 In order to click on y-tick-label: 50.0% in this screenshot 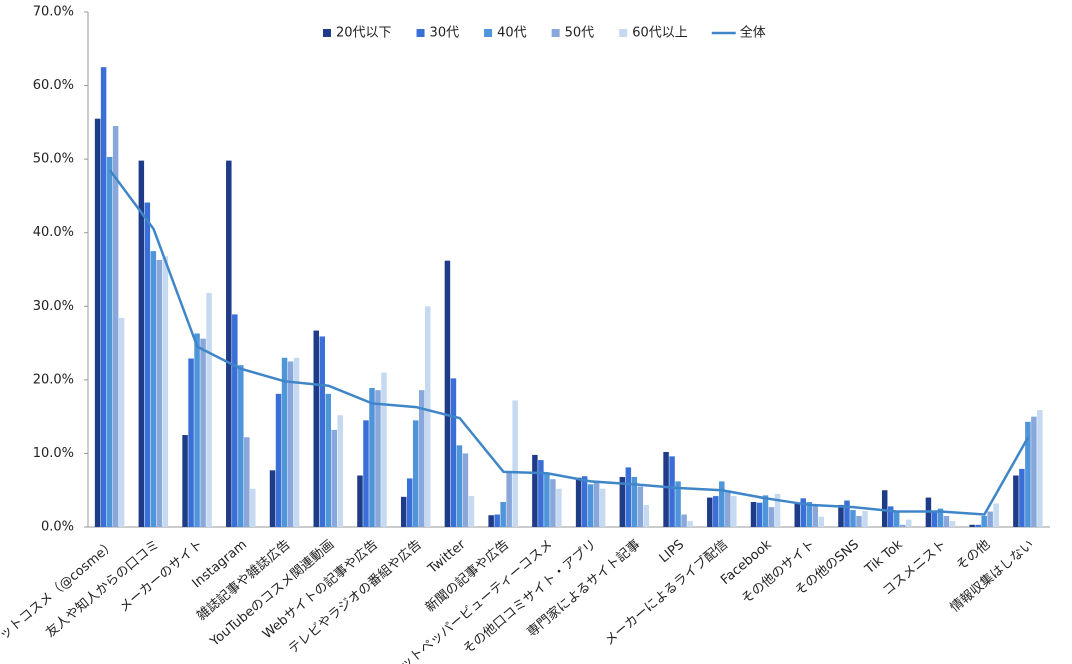, I will do `click(53, 159)`.